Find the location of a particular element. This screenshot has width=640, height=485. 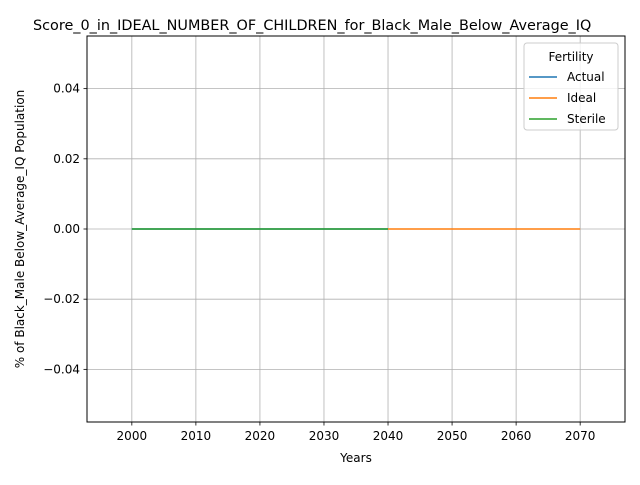

legend: Fertility Actual Ideal Sterile is located at coordinates (571, 86).